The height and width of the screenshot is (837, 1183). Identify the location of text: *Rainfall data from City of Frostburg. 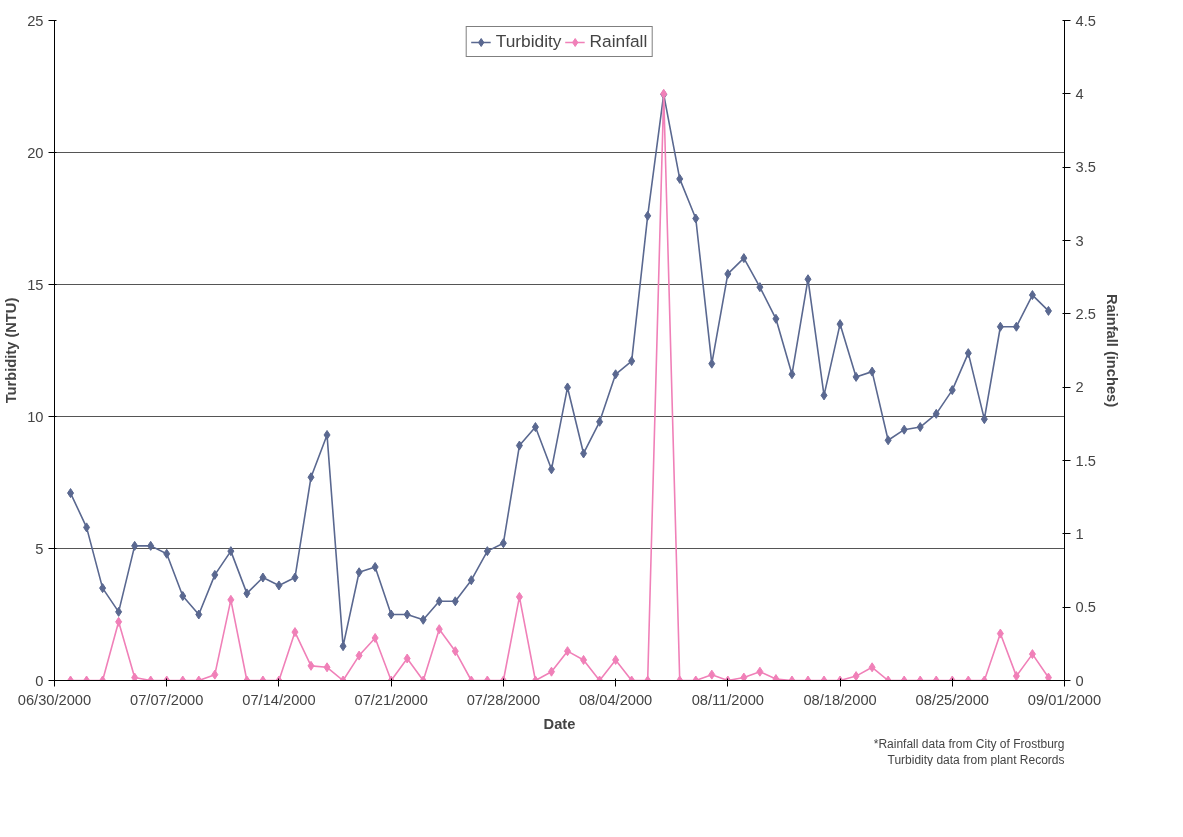
(969, 743).